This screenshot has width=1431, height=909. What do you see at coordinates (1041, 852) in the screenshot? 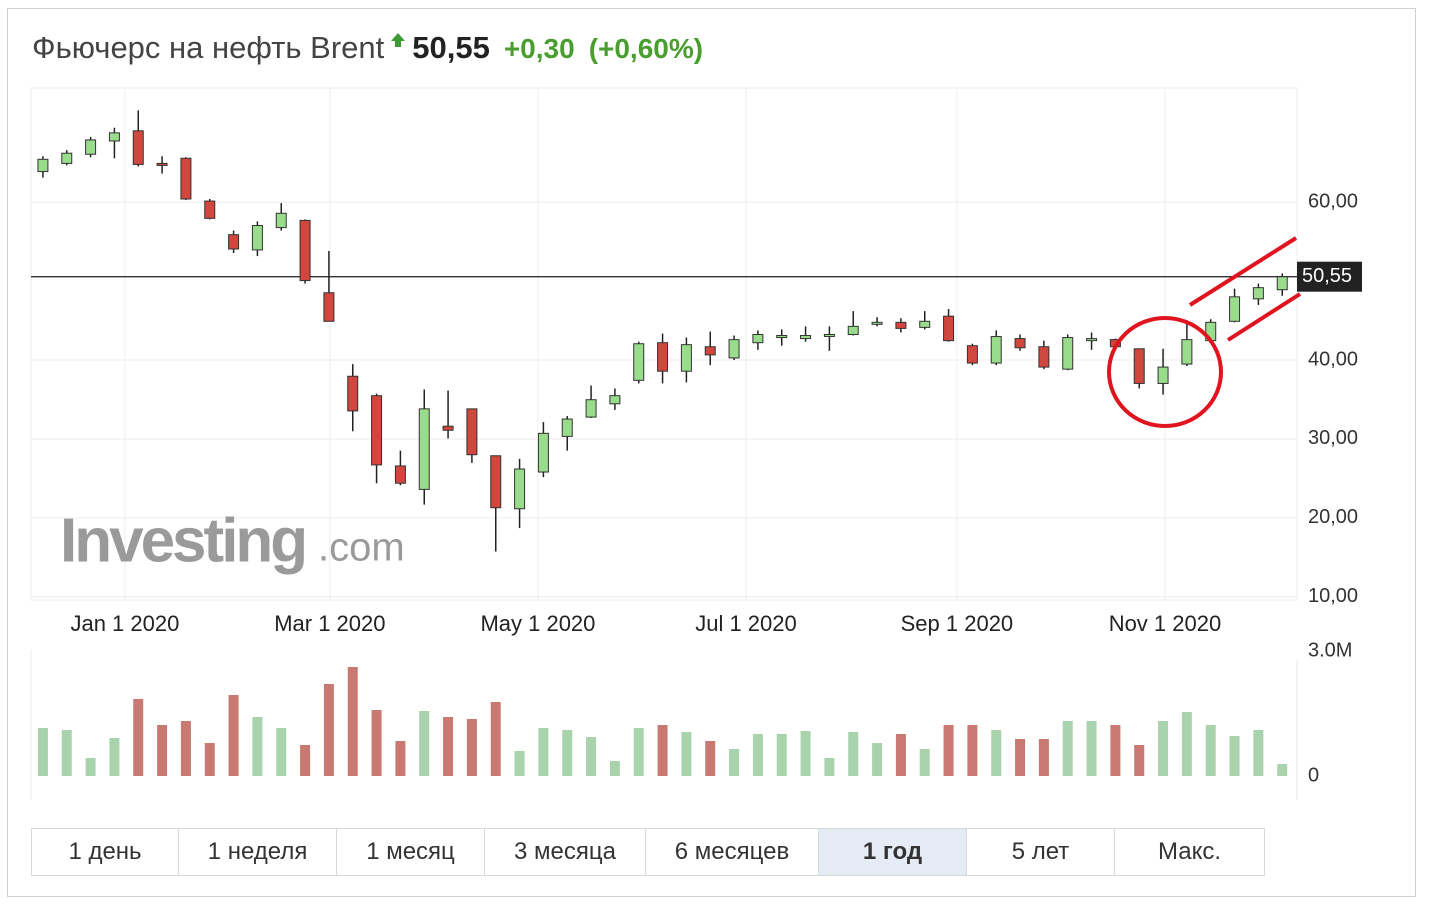
I see `period-tab: 5 лет` at bounding box center [1041, 852].